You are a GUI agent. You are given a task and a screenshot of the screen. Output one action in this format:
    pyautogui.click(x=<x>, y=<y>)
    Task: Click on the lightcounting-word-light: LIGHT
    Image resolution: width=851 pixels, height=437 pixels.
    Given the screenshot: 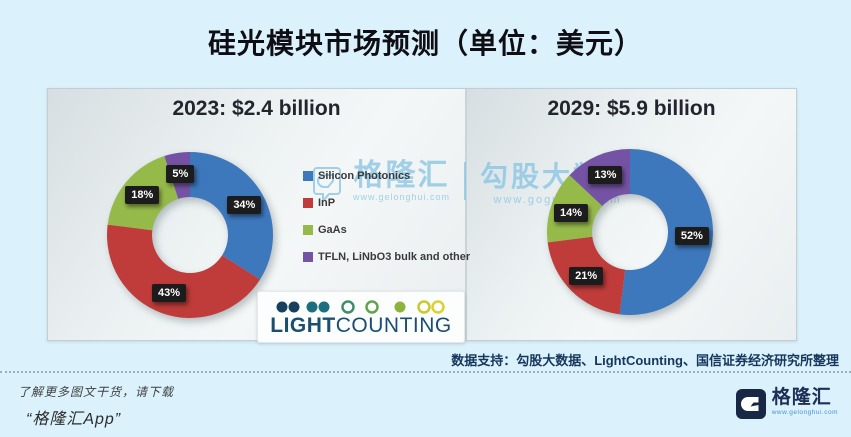 What is the action you would take?
    pyautogui.click(x=303, y=325)
    